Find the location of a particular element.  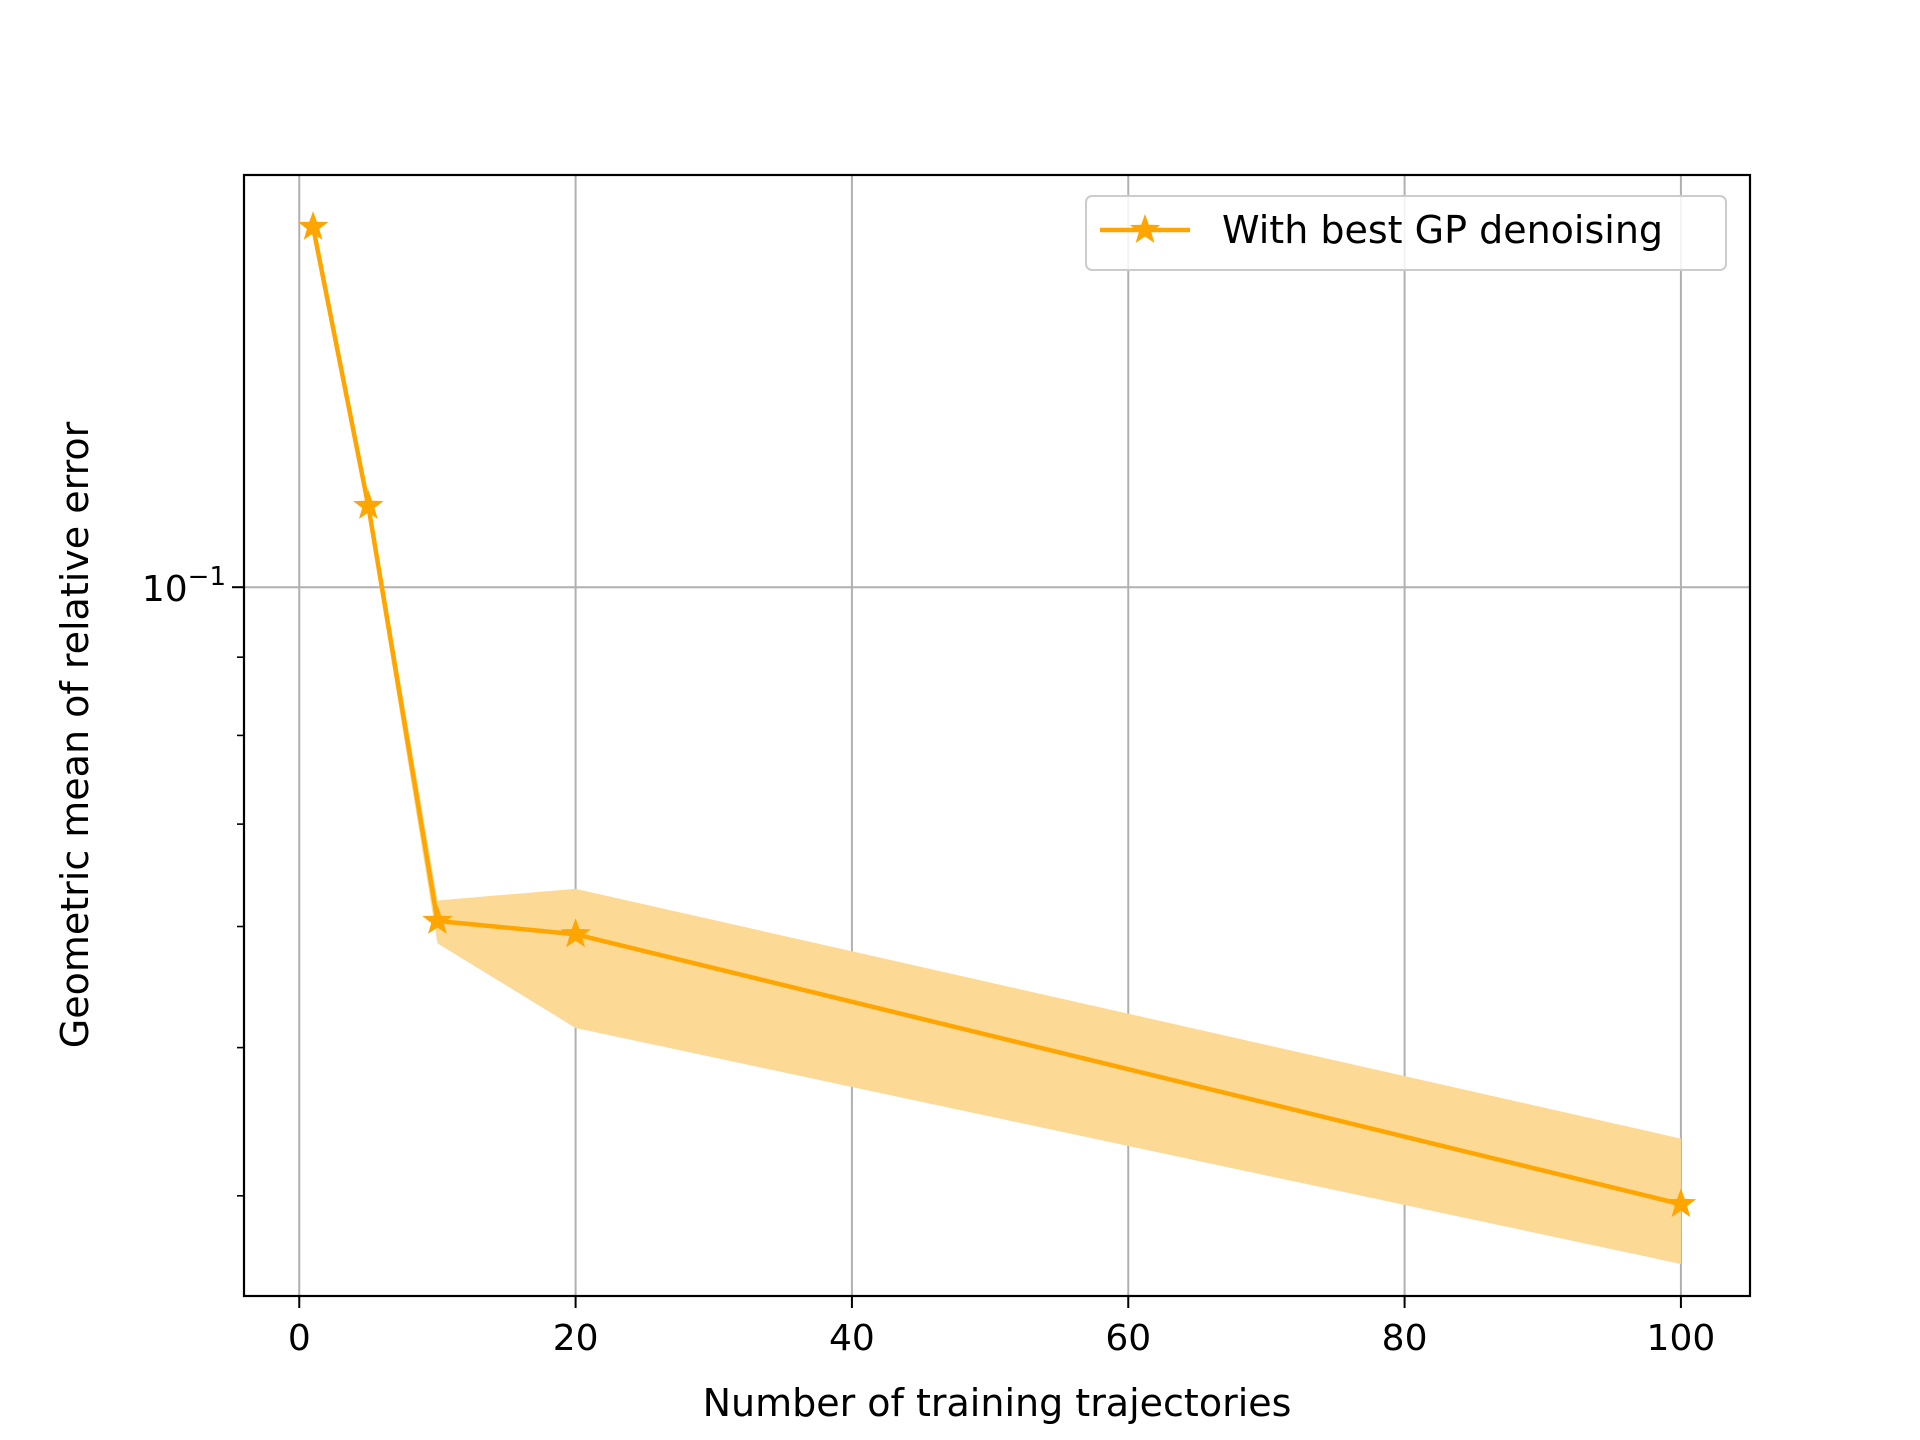

x-tick-label: 0 is located at coordinates (299, 1338).